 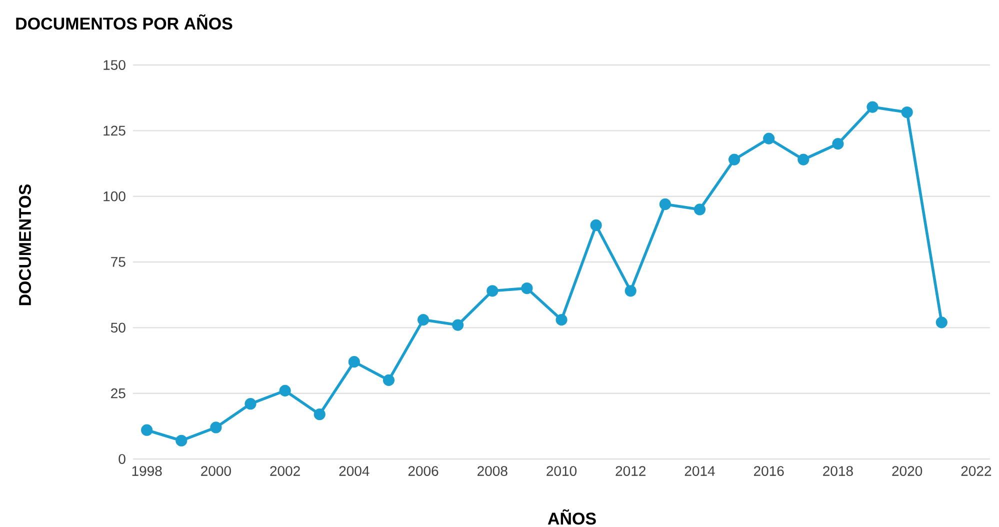 I want to click on y-axis-title: DOCUMENTOS, so click(x=25, y=245).